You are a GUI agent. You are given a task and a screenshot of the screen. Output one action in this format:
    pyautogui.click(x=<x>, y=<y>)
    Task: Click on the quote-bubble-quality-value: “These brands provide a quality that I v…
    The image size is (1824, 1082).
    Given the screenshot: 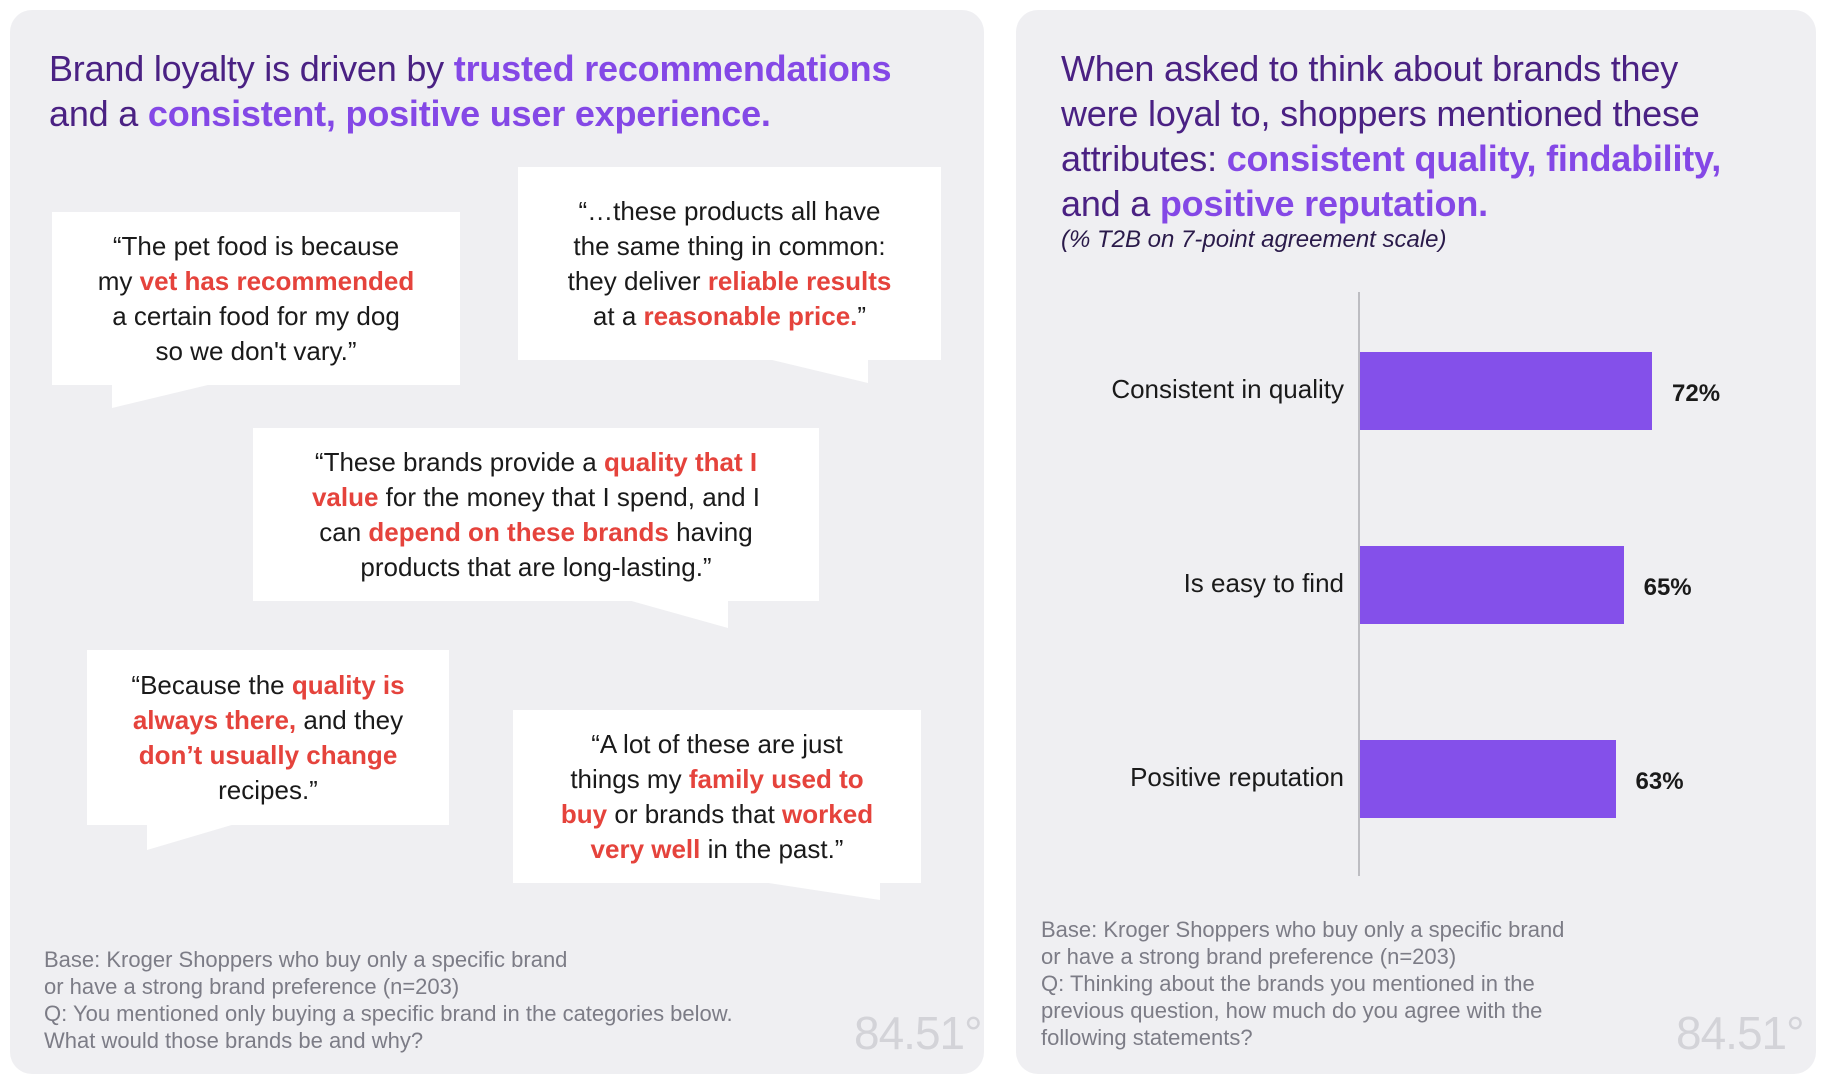 What is the action you would take?
    pyautogui.click(x=536, y=514)
    